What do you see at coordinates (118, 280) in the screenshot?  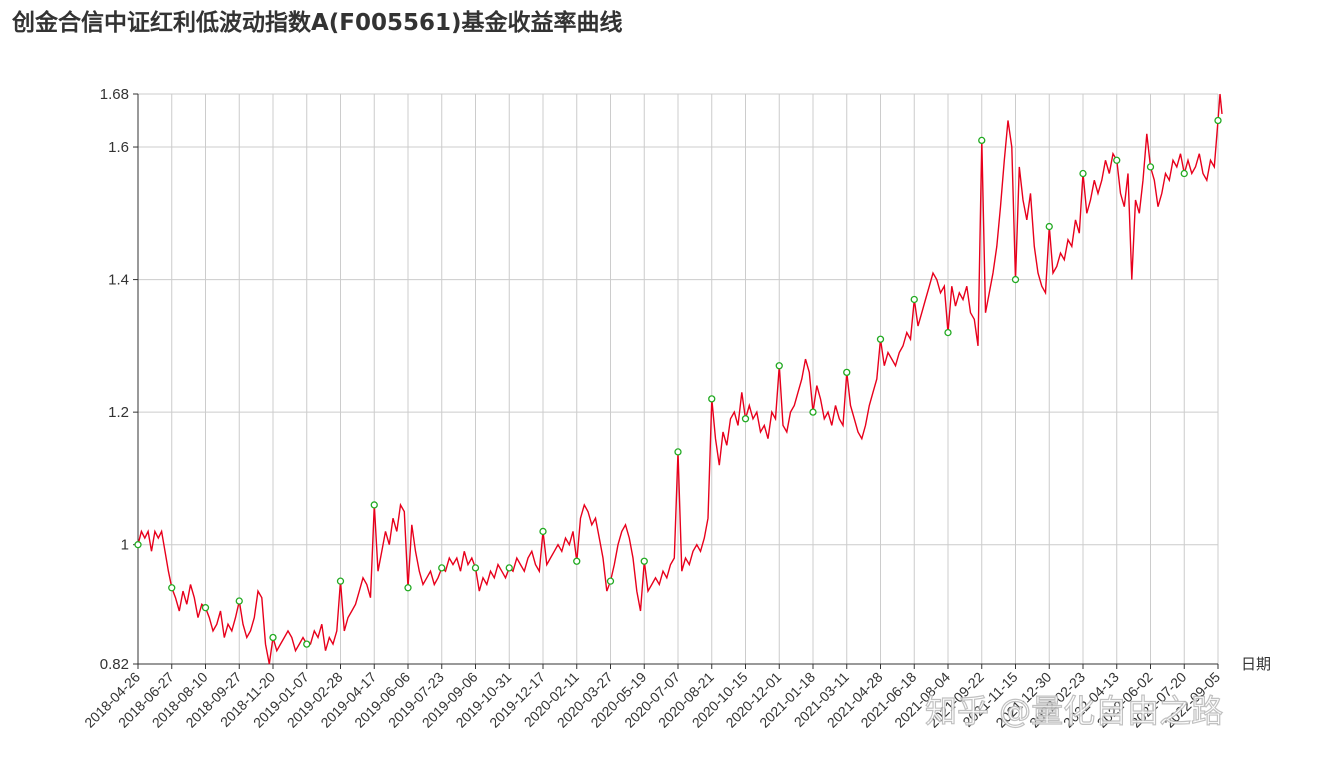 I see `y-tick-label: 1.4` at bounding box center [118, 280].